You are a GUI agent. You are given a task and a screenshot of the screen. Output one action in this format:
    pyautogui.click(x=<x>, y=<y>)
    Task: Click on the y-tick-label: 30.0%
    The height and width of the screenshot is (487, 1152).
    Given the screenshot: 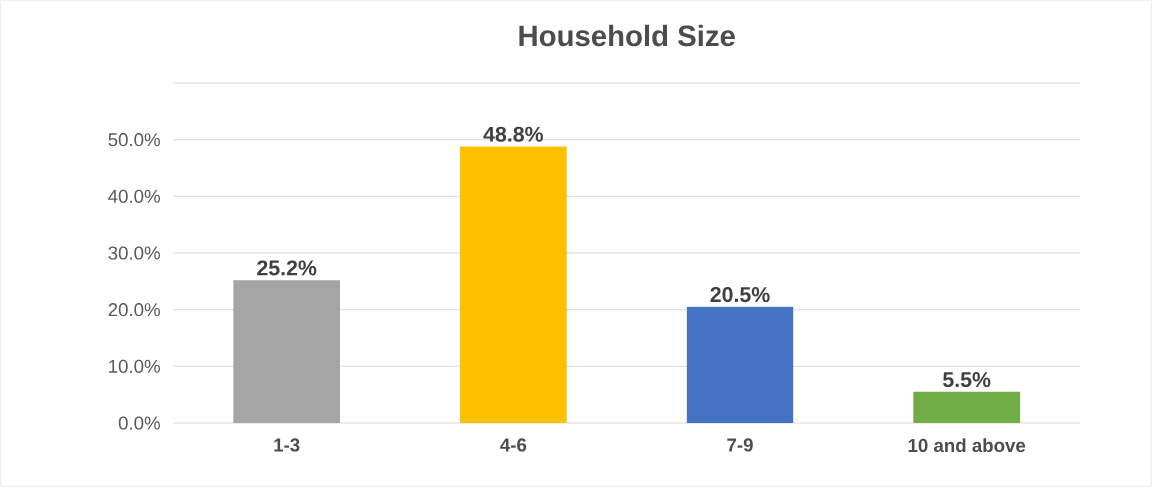 What is the action you would take?
    pyautogui.click(x=134, y=253)
    